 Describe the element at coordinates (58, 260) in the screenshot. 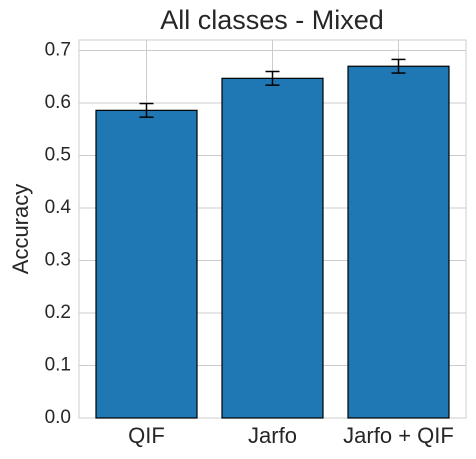

I see `y-tick-label: 0.3` at that location.